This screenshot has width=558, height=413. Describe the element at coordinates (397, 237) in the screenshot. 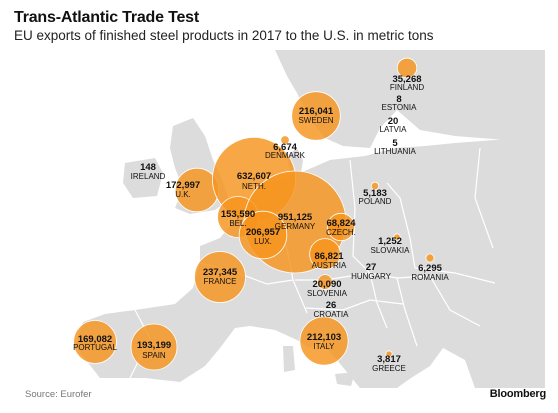

I see `bubble-slovakia` at that location.